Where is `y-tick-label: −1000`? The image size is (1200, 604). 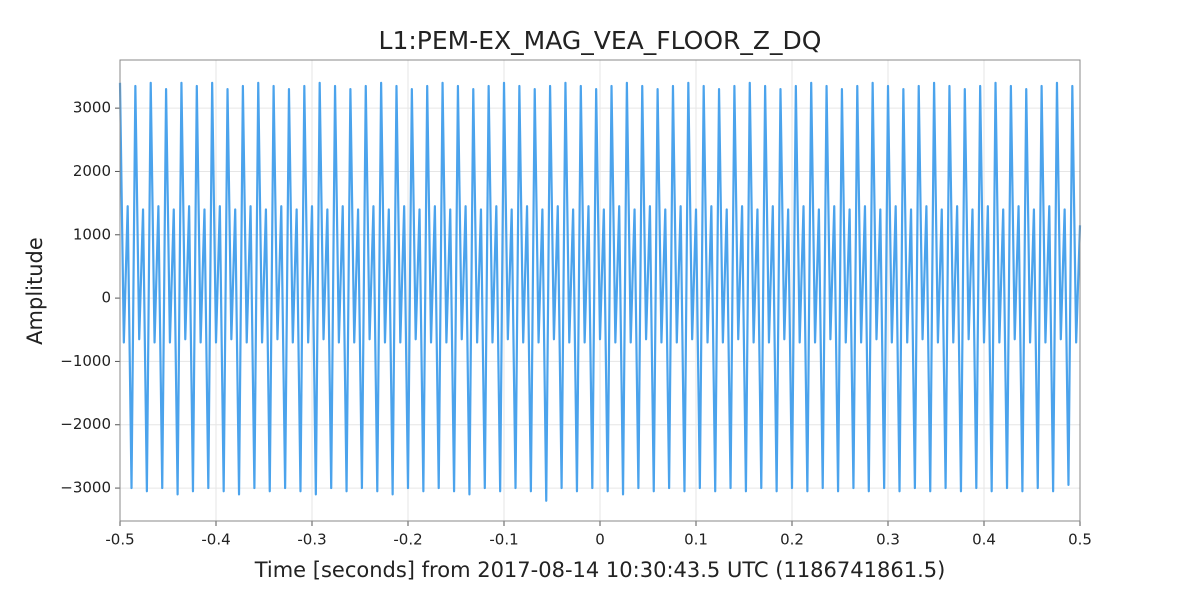
y-tick-label: −1000 is located at coordinates (85, 361).